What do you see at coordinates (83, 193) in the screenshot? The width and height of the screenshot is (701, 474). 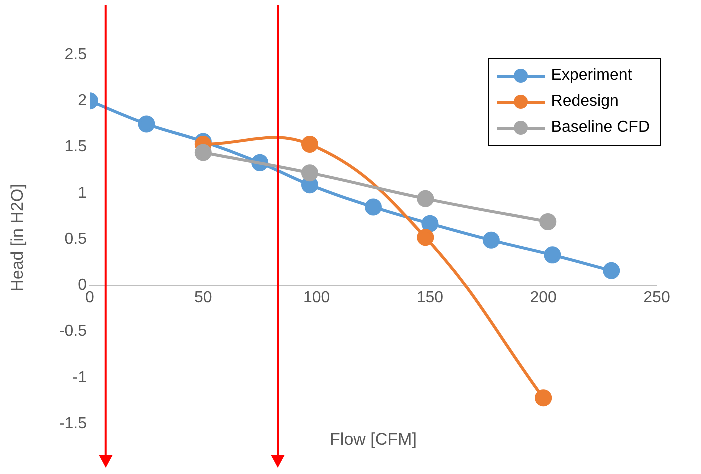 I see `y-tick-label: 1` at bounding box center [83, 193].